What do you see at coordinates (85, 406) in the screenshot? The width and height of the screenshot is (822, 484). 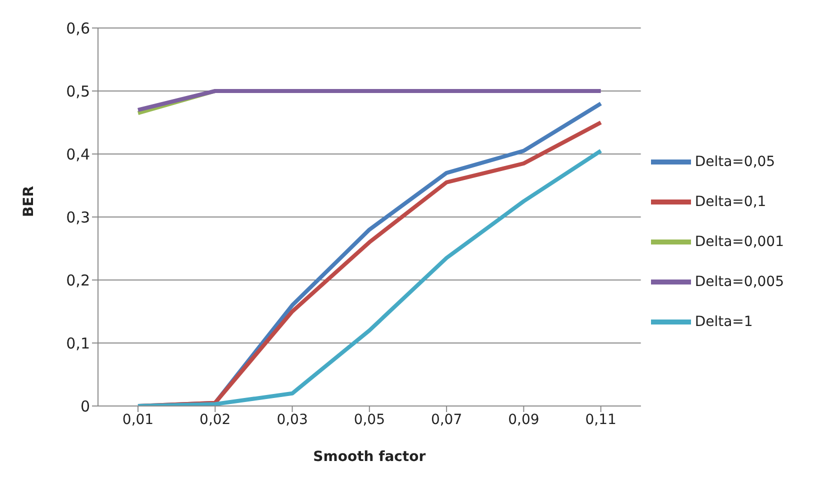 I see `y-tick-label: 0` at bounding box center [85, 406].